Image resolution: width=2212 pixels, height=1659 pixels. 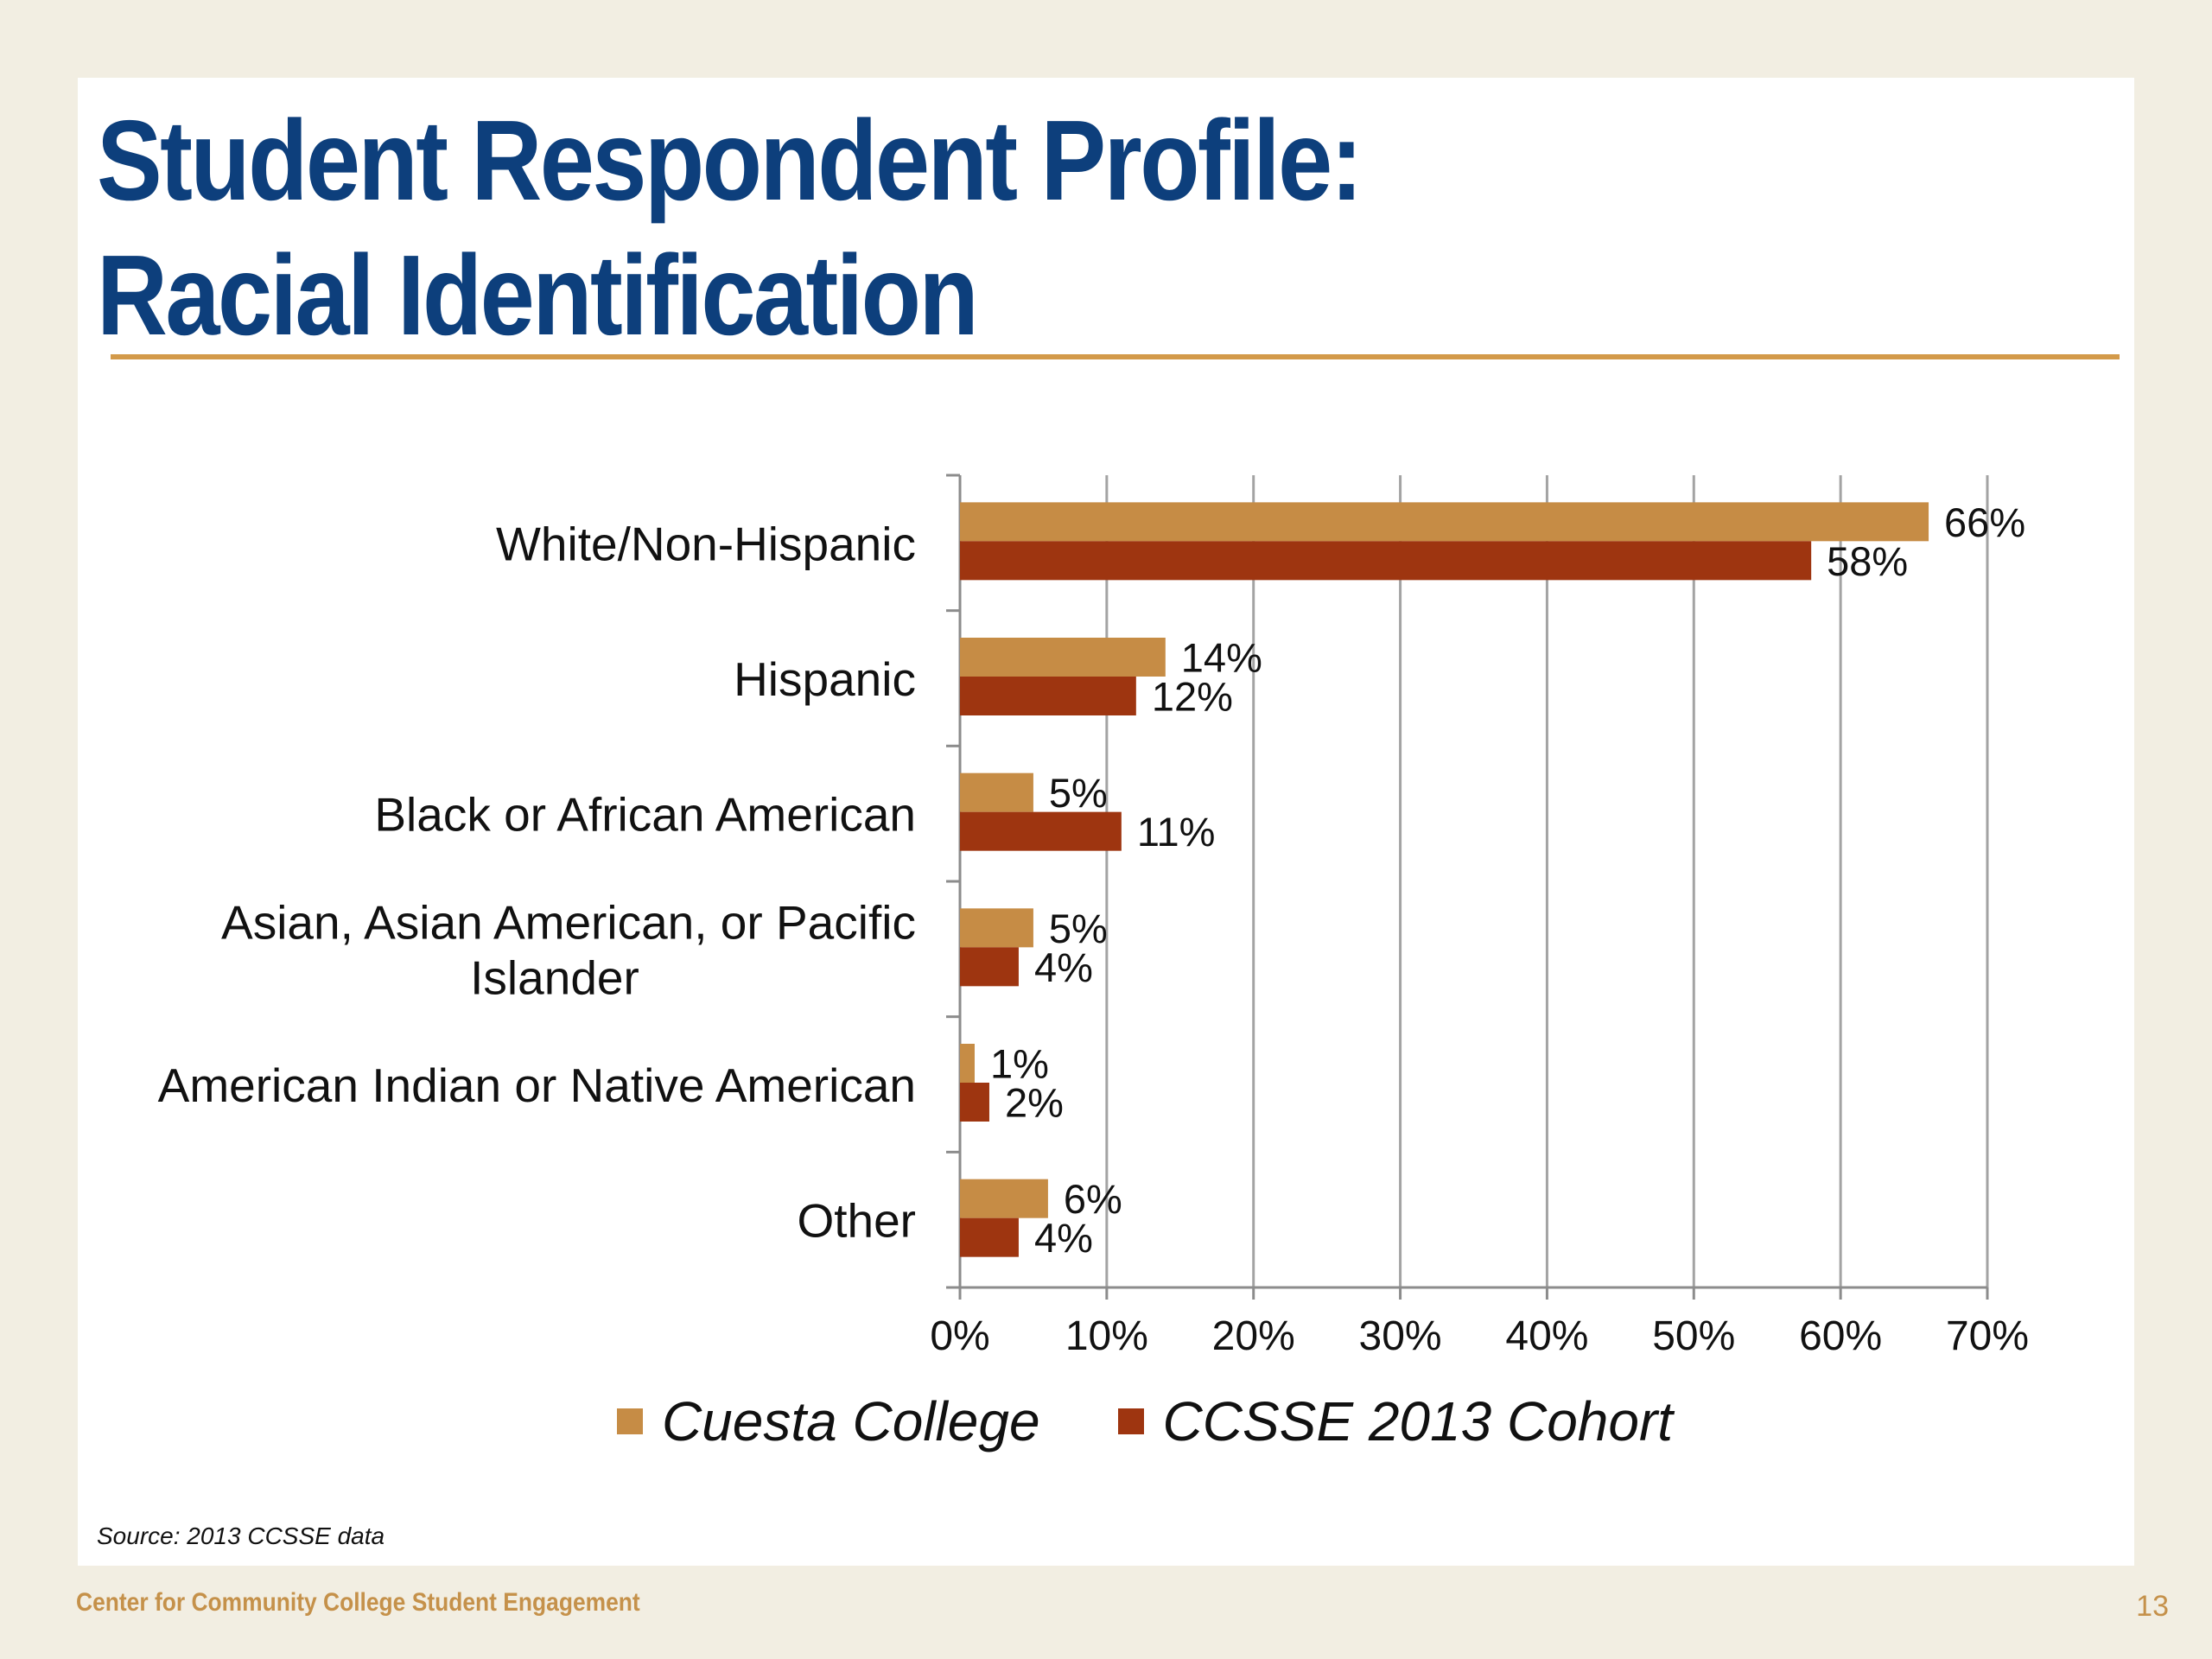 What do you see at coordinates (1192, 697) in the screenshot?
I see `data-label: 12%` at bounding box center [1192, 697].